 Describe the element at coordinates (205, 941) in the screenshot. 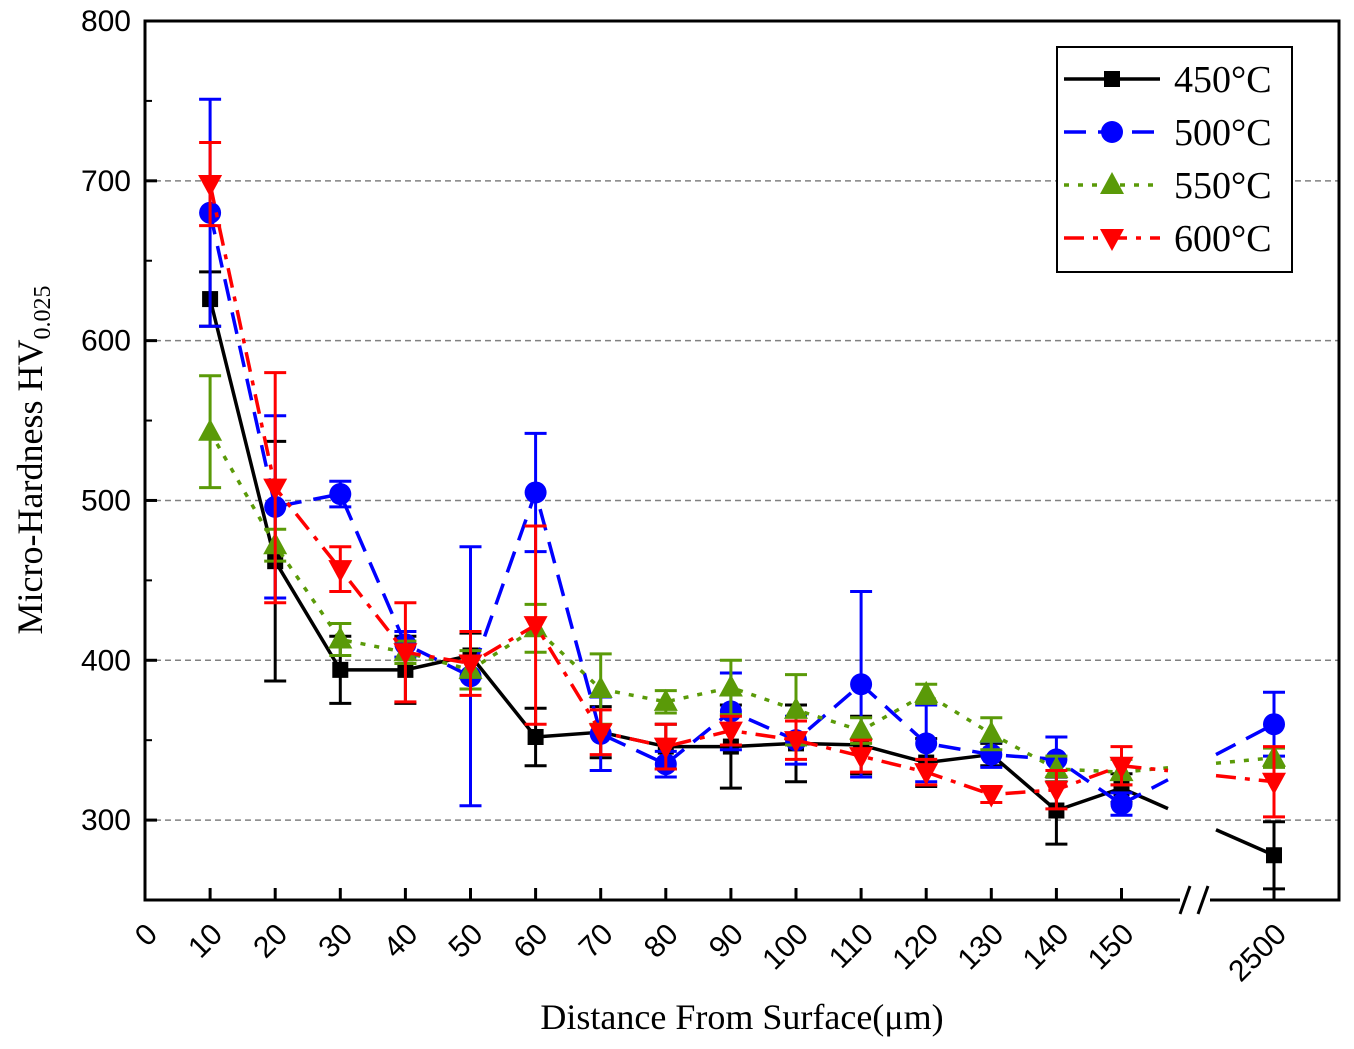

I see `x-tick-label-10: 10` at that location.